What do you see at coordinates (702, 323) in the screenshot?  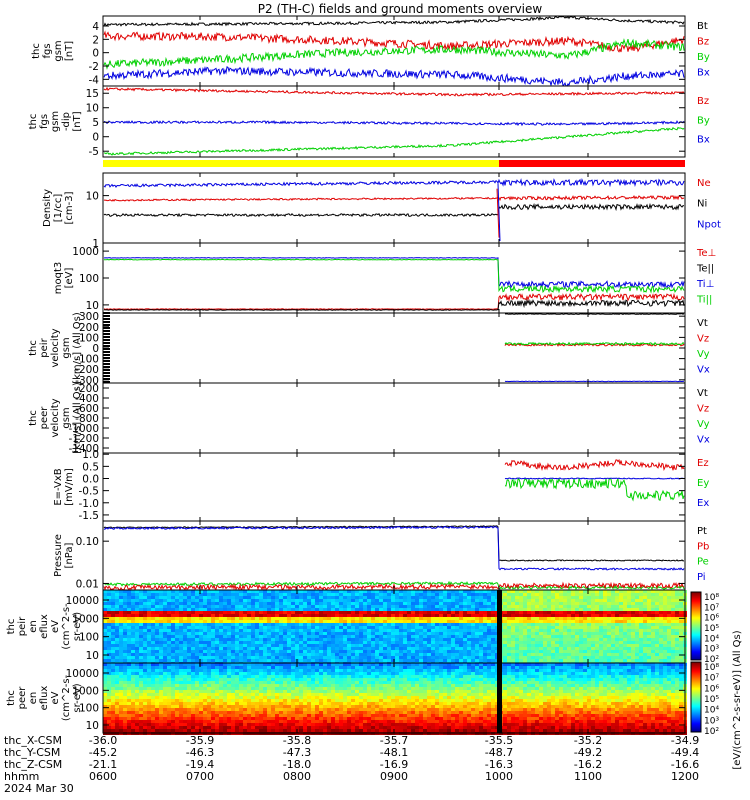 I see `legend-Vt: Vt` at bounding box center [702, 323].